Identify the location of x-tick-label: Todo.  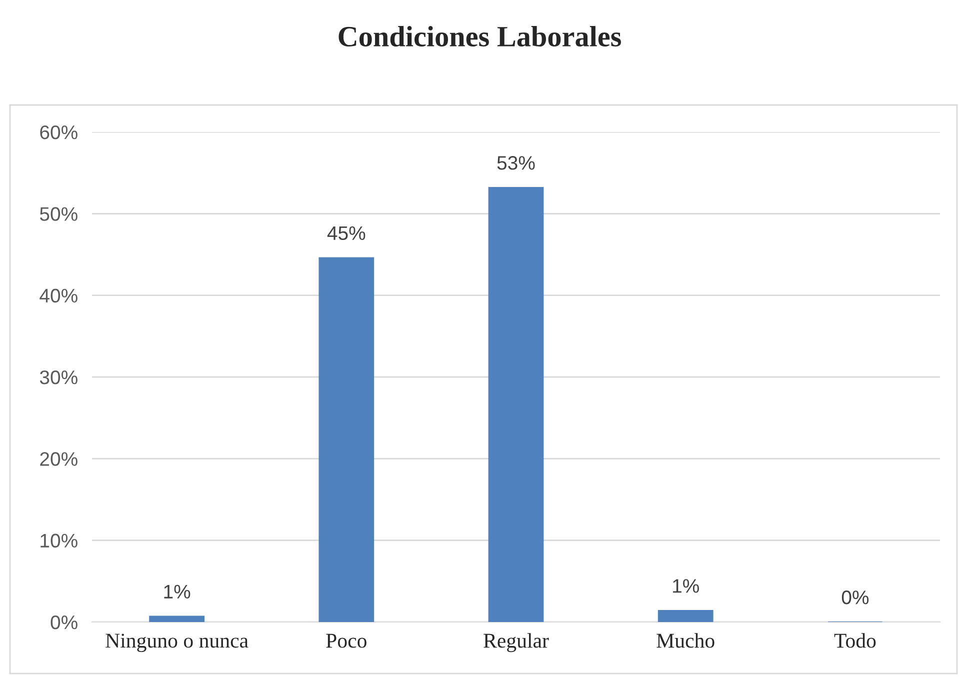
(855, 640).